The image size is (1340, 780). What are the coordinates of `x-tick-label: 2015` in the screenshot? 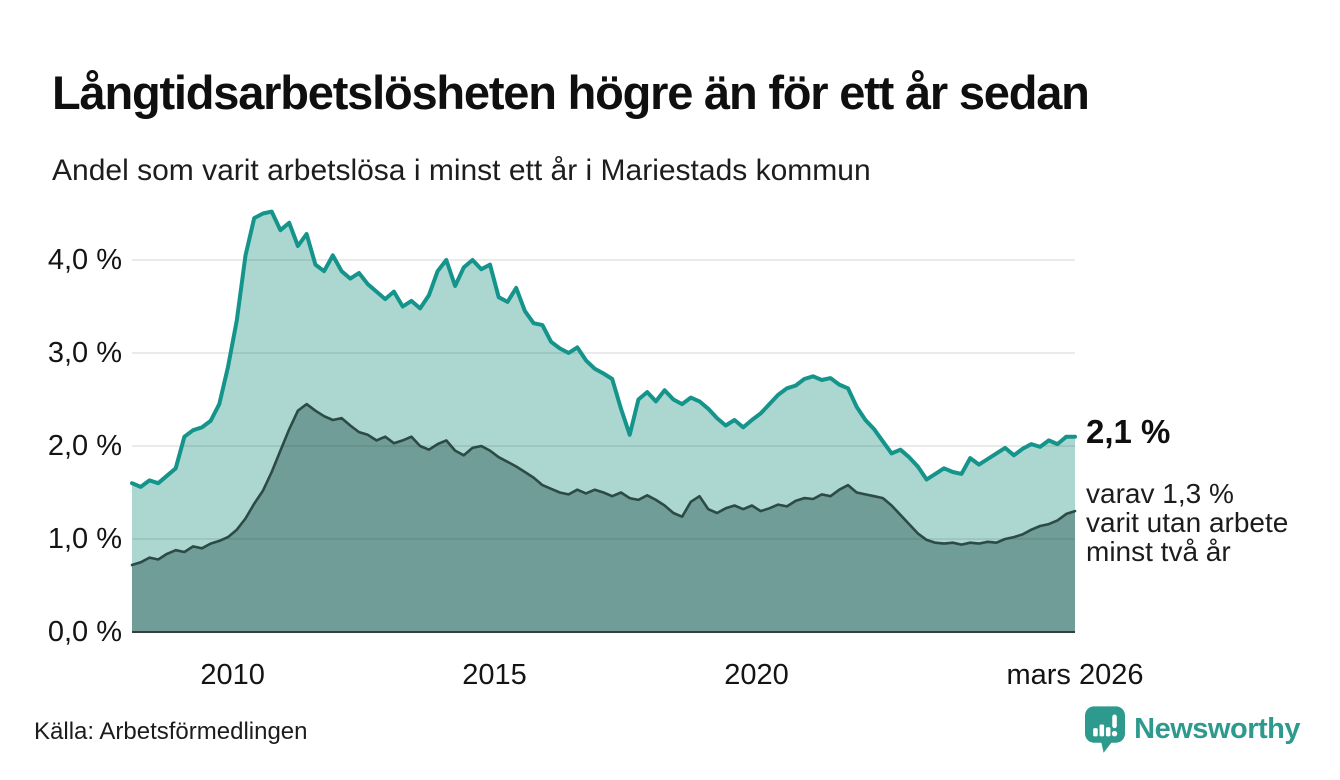 It's located at (494, 675).